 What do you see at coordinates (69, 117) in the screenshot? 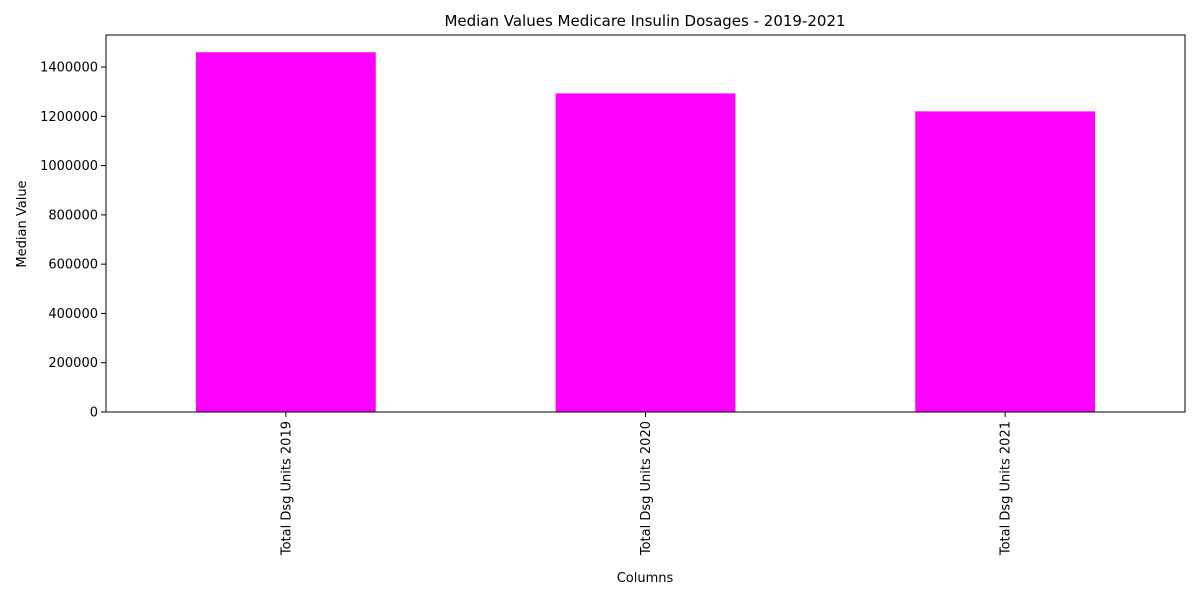
I see `y-tick-label: 1200000` at bounding box center [69, 117].